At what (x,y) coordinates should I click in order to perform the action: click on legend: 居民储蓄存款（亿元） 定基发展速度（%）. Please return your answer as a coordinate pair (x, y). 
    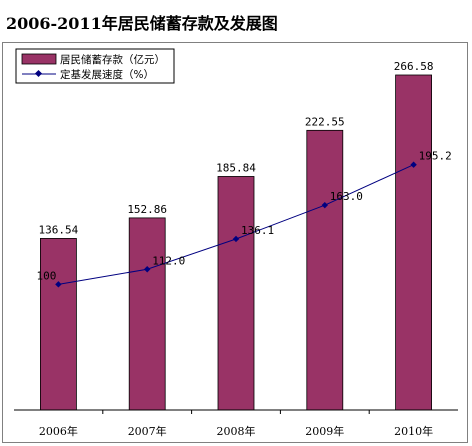
    Looking at the image, I should click on (95, 66).